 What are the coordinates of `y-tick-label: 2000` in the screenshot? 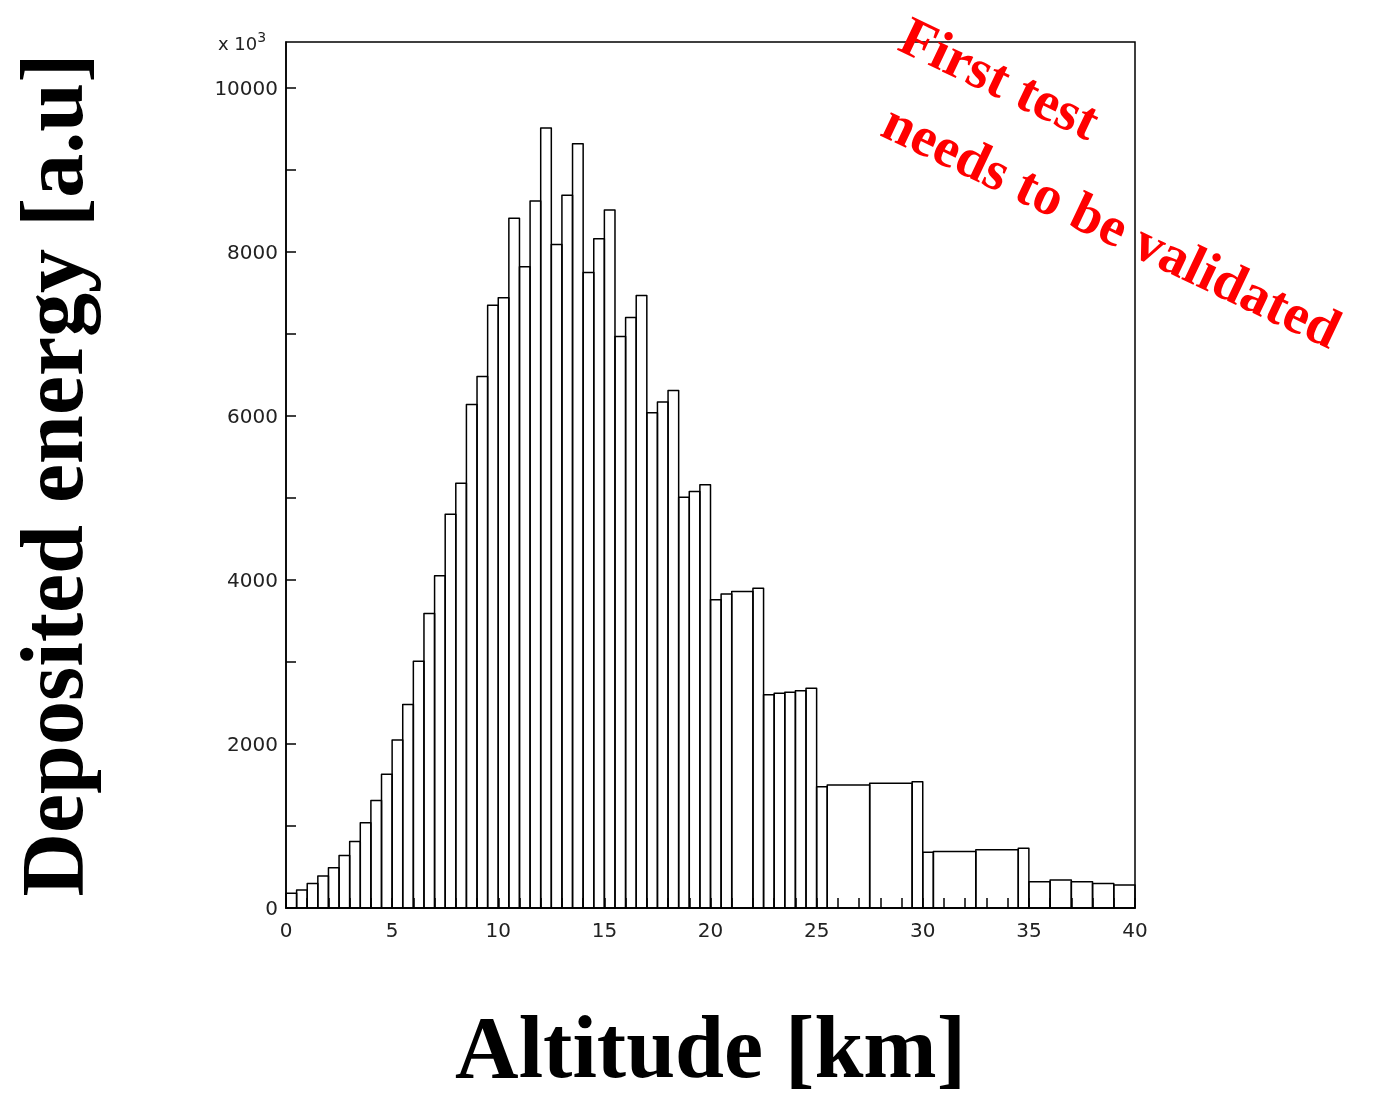 It's located at (252, 743).